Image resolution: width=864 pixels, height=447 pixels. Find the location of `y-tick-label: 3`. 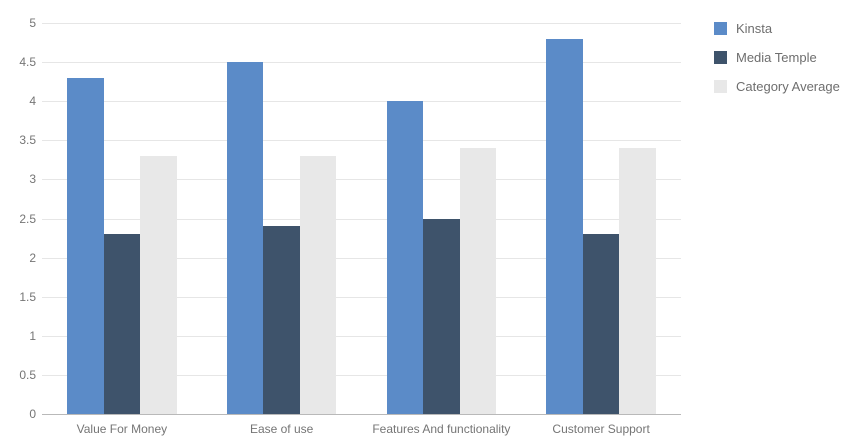

y-tick-label: 3 is located at coordinates (32, 179).